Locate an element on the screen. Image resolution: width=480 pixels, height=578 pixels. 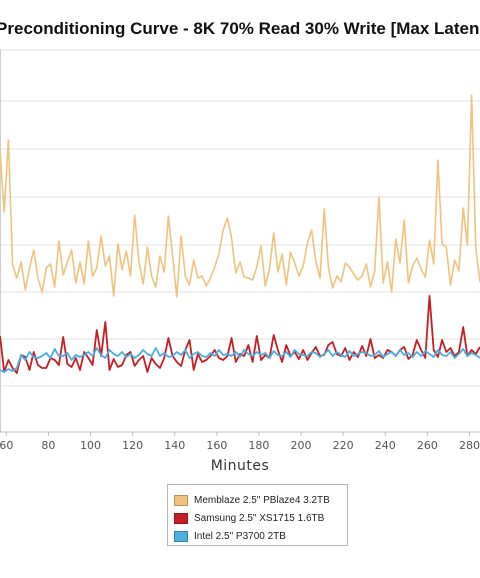
x-axis-label: Minutes is located at coordinates (240, 466).